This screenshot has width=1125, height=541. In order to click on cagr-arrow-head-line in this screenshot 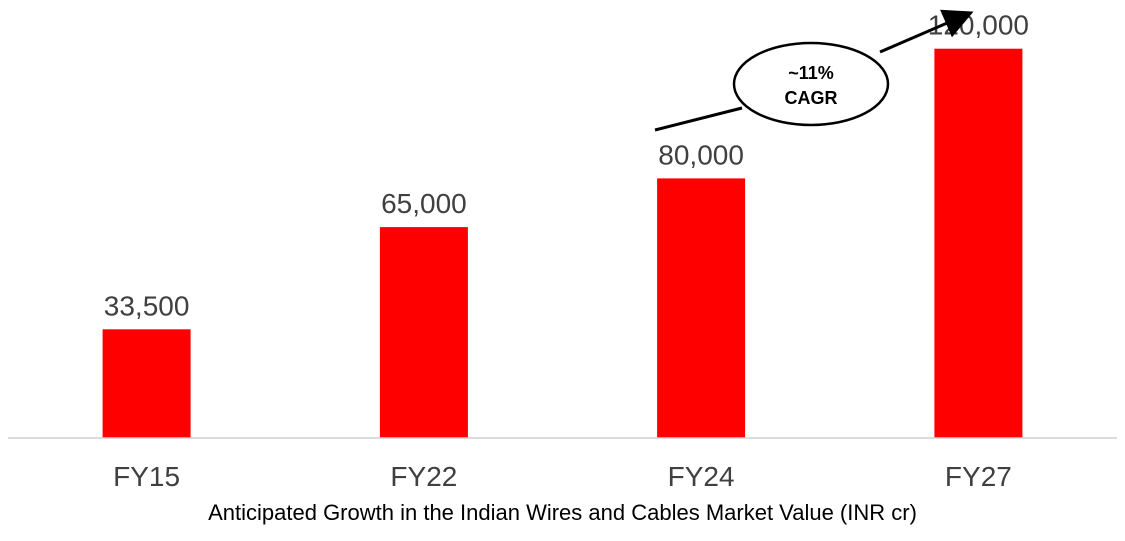, I will do `click(926, 31)`.